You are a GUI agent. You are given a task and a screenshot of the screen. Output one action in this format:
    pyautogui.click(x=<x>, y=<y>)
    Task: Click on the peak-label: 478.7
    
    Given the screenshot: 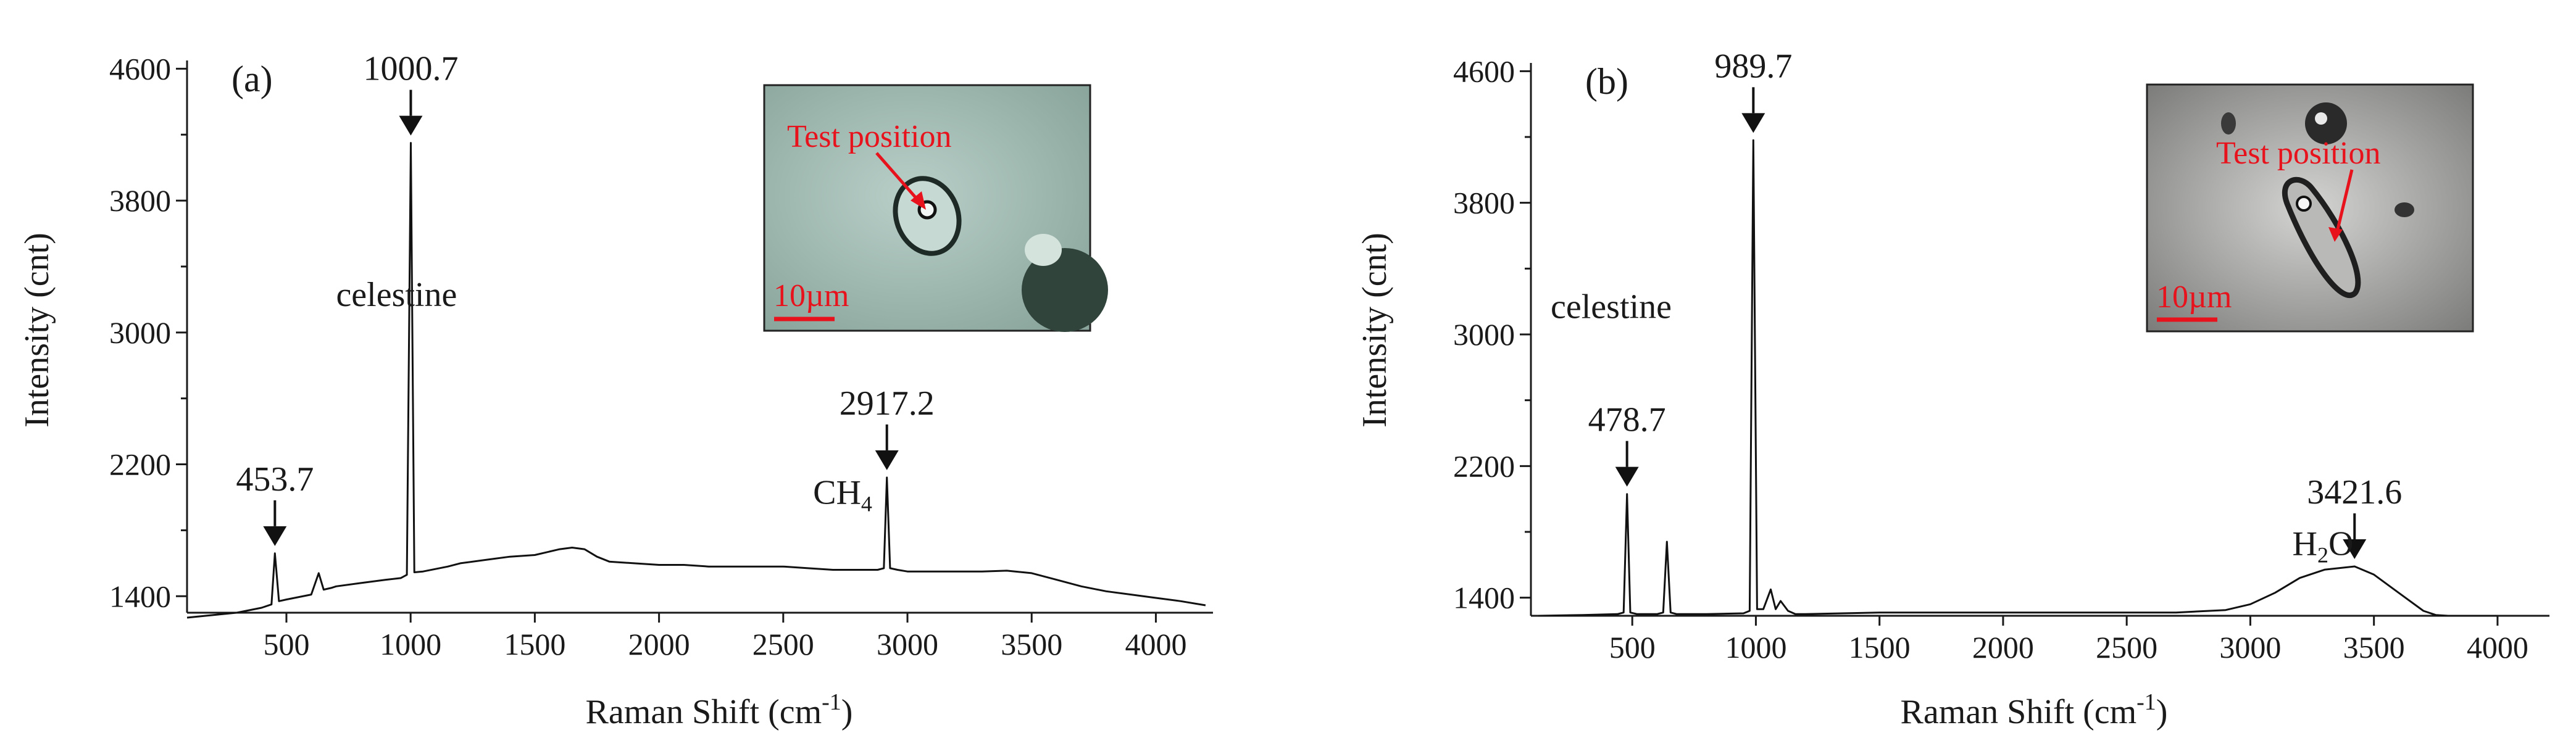 What is the action you would take?
    pyautogui.click(x=1627, y=420)
    